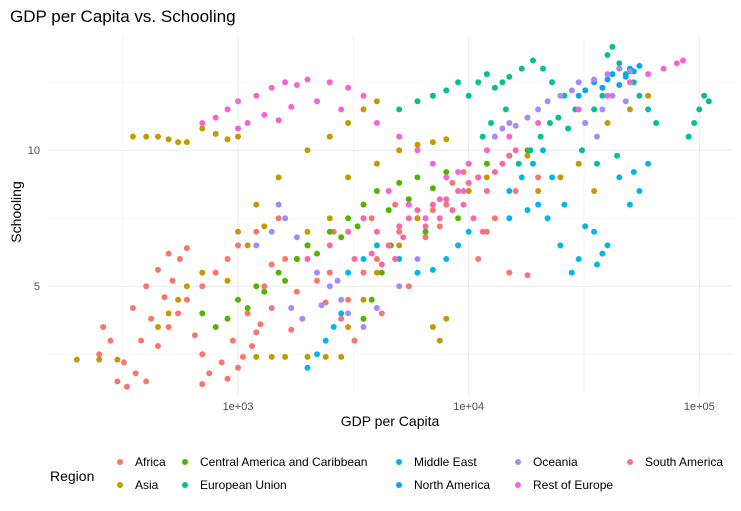  Describe the element at coordinates (141, 462) in the screenshot. I see `legend-item: Africa` at that location.